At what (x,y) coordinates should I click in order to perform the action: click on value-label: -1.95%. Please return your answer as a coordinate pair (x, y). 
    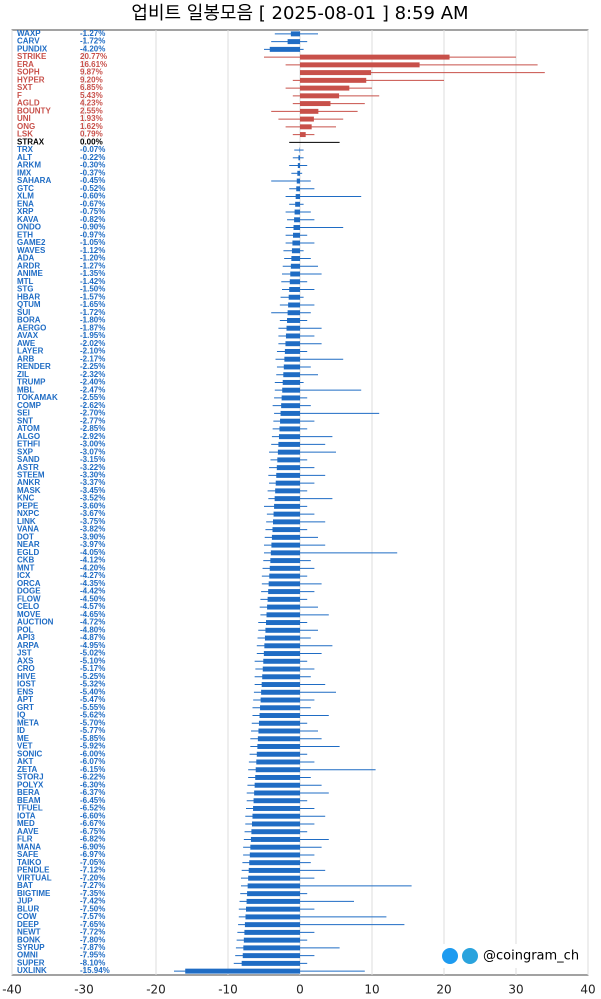
    Looking at the image, I should click on (92, 335).